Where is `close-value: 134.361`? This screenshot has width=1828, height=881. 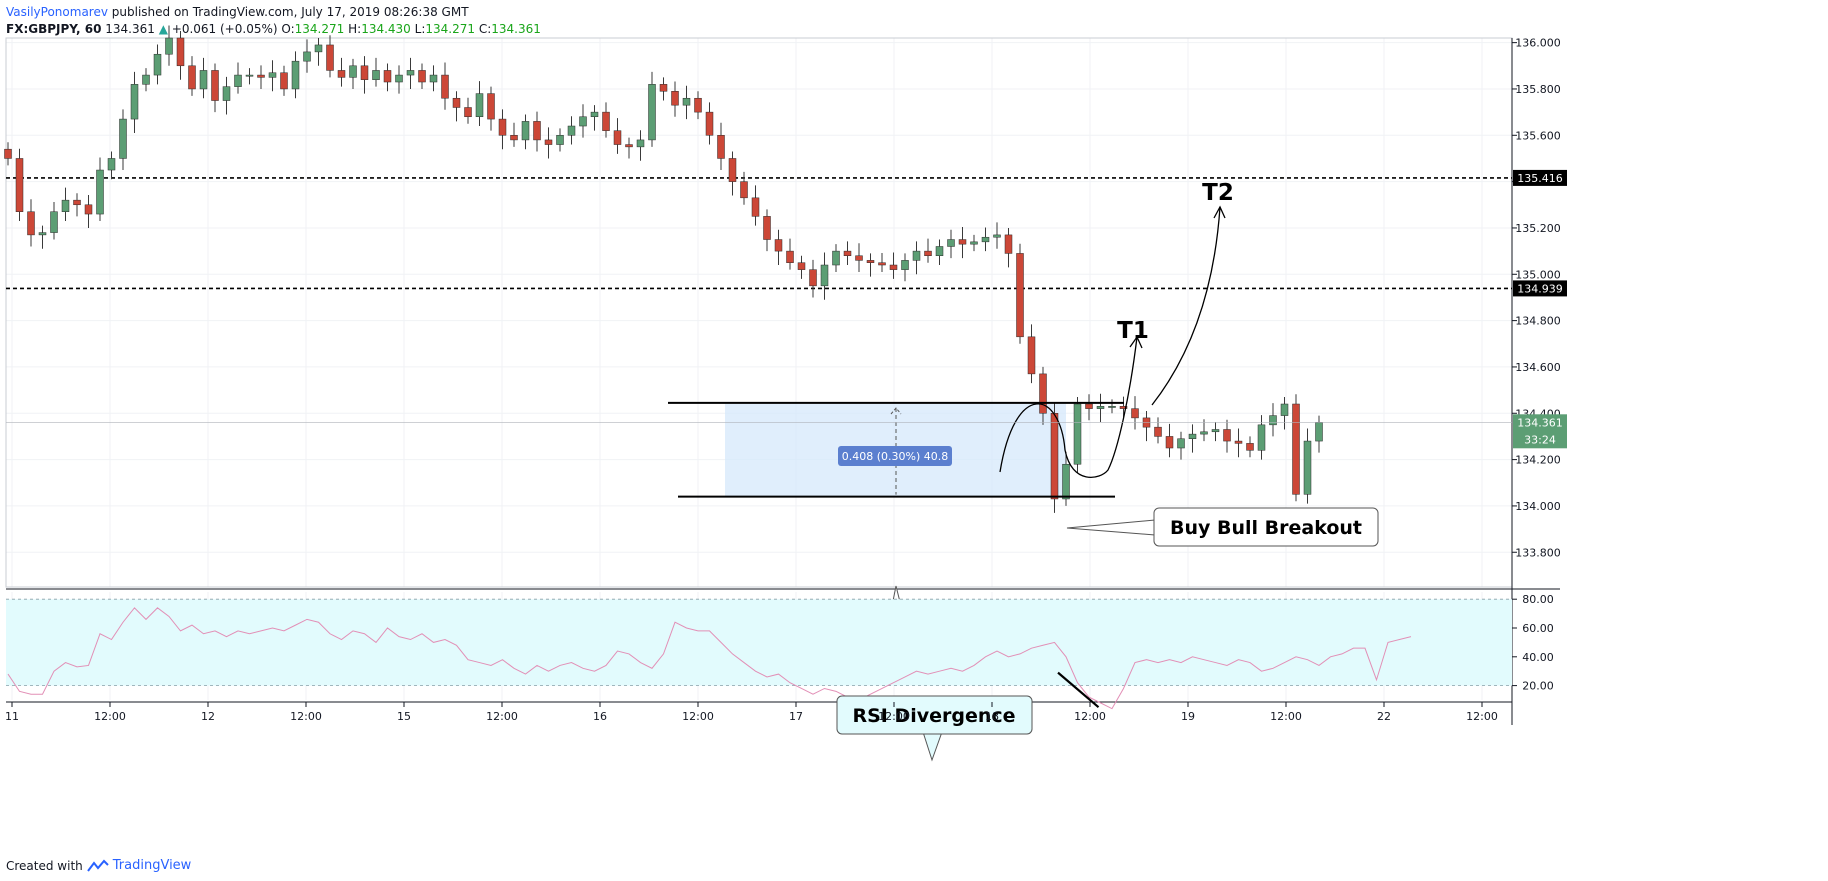 close-value: 134.361 is located at coordinates (516, 29).